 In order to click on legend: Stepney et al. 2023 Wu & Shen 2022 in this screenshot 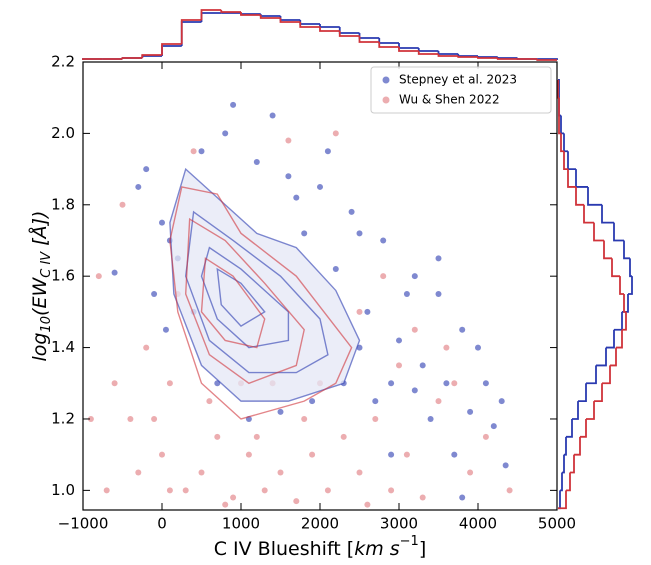, I will do `click(461, 90)`.